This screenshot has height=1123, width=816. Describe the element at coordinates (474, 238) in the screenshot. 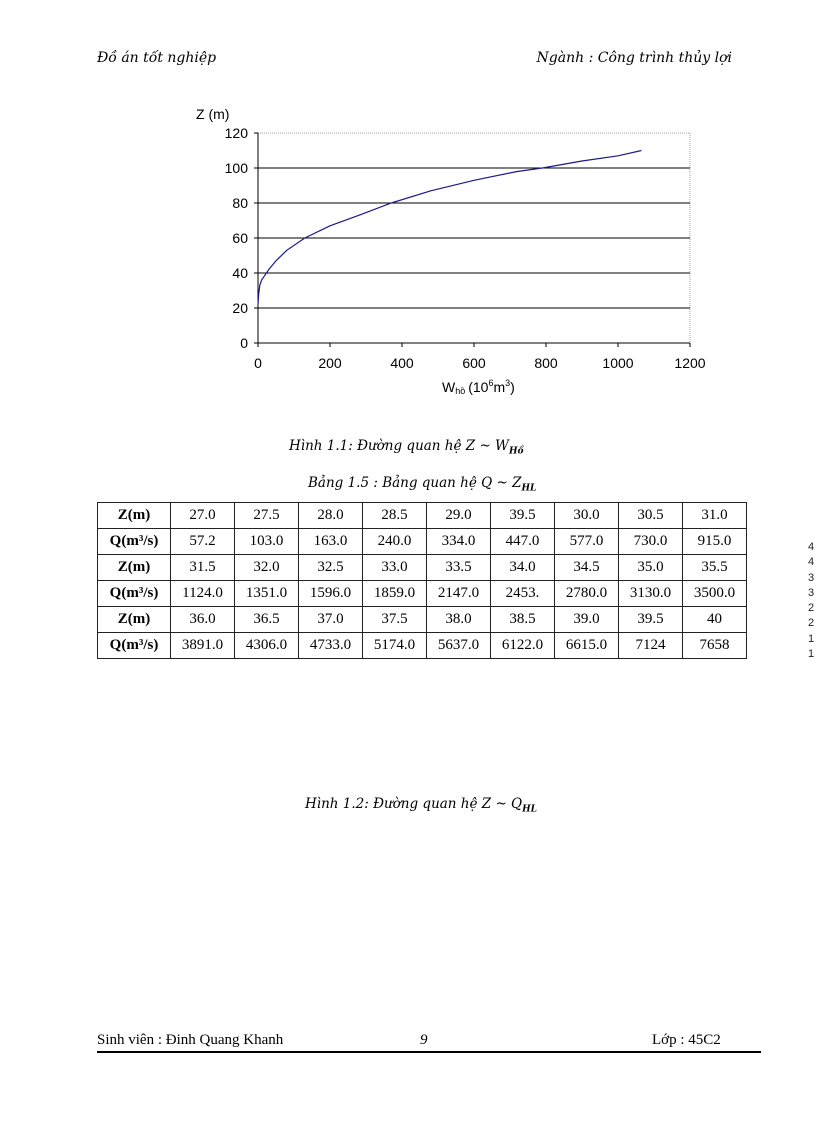

I see `gridlines` at that location.